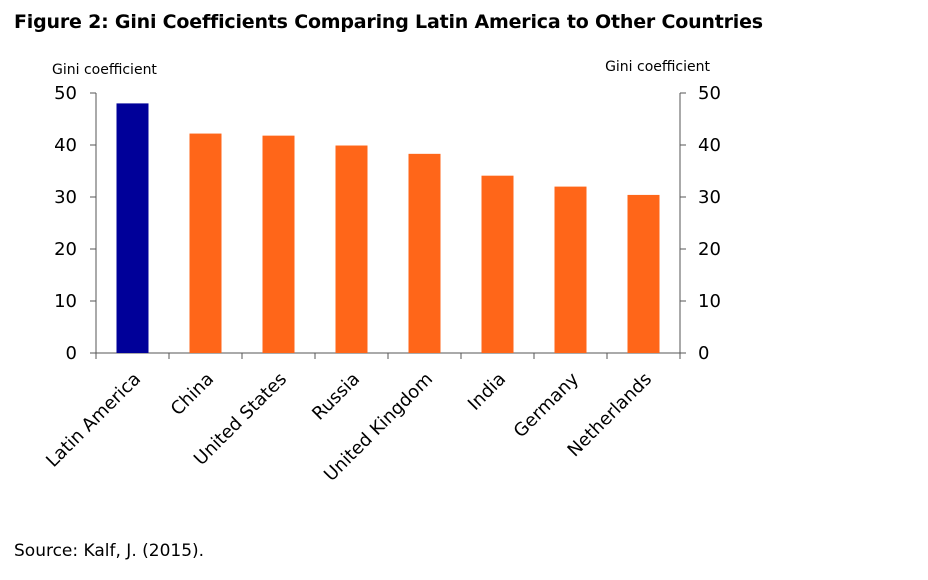 This screenshot has height=580, width=928. Describe the element at coordinates (709, 301) in the screenshot. I see `right-tick-label: 10` at that location.